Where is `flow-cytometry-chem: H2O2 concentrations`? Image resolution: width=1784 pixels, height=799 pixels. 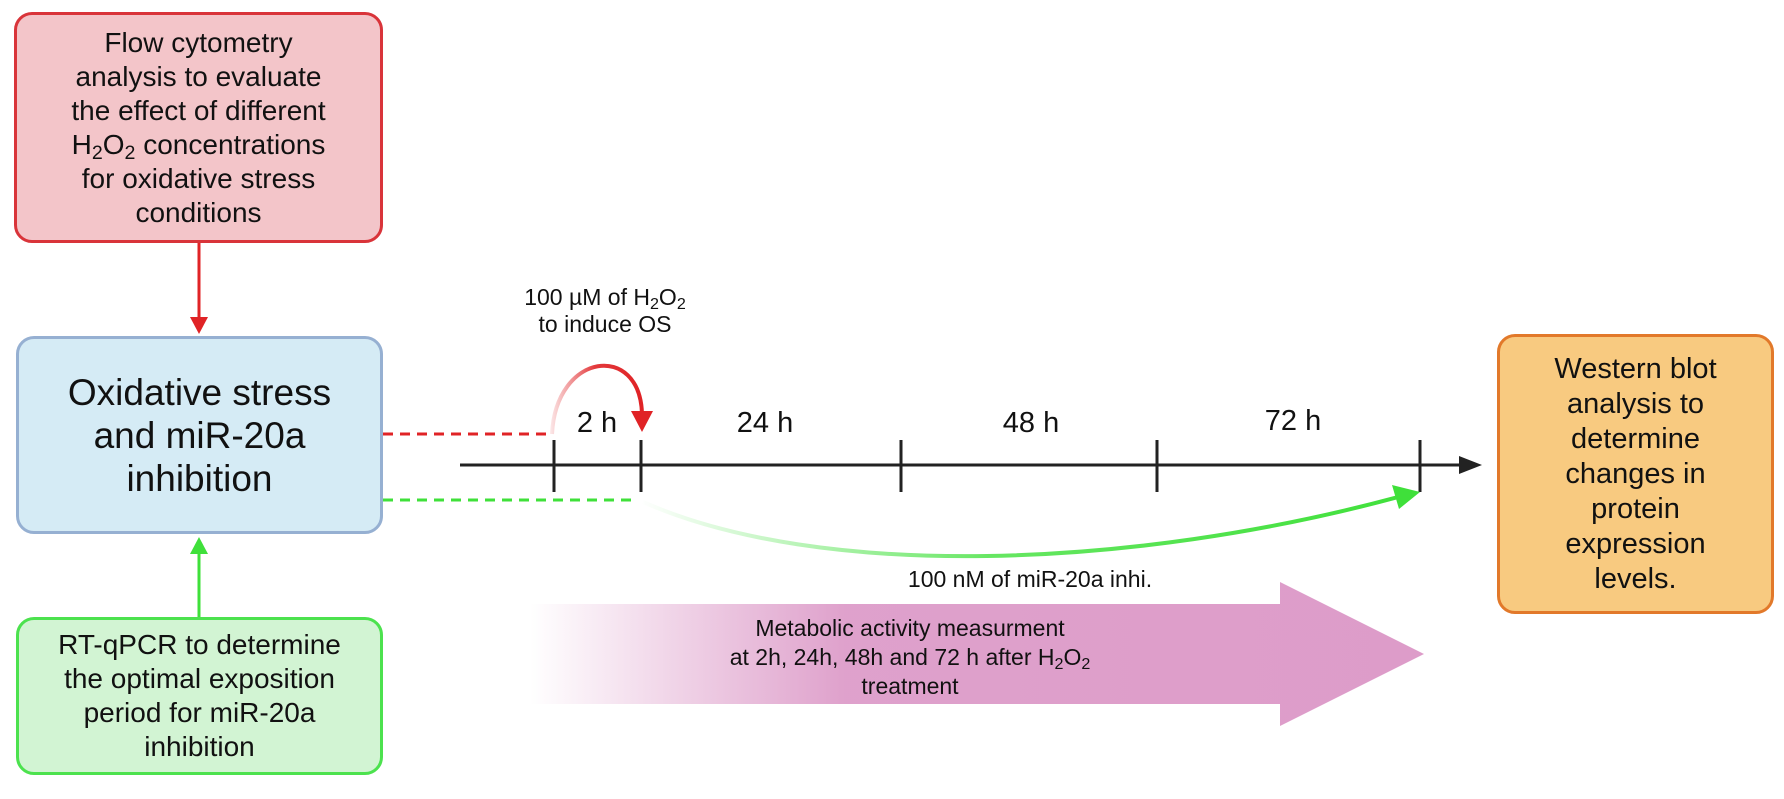
flow-cytometry-chem: H2O2 concentrations is located at coordinates (198, 146).